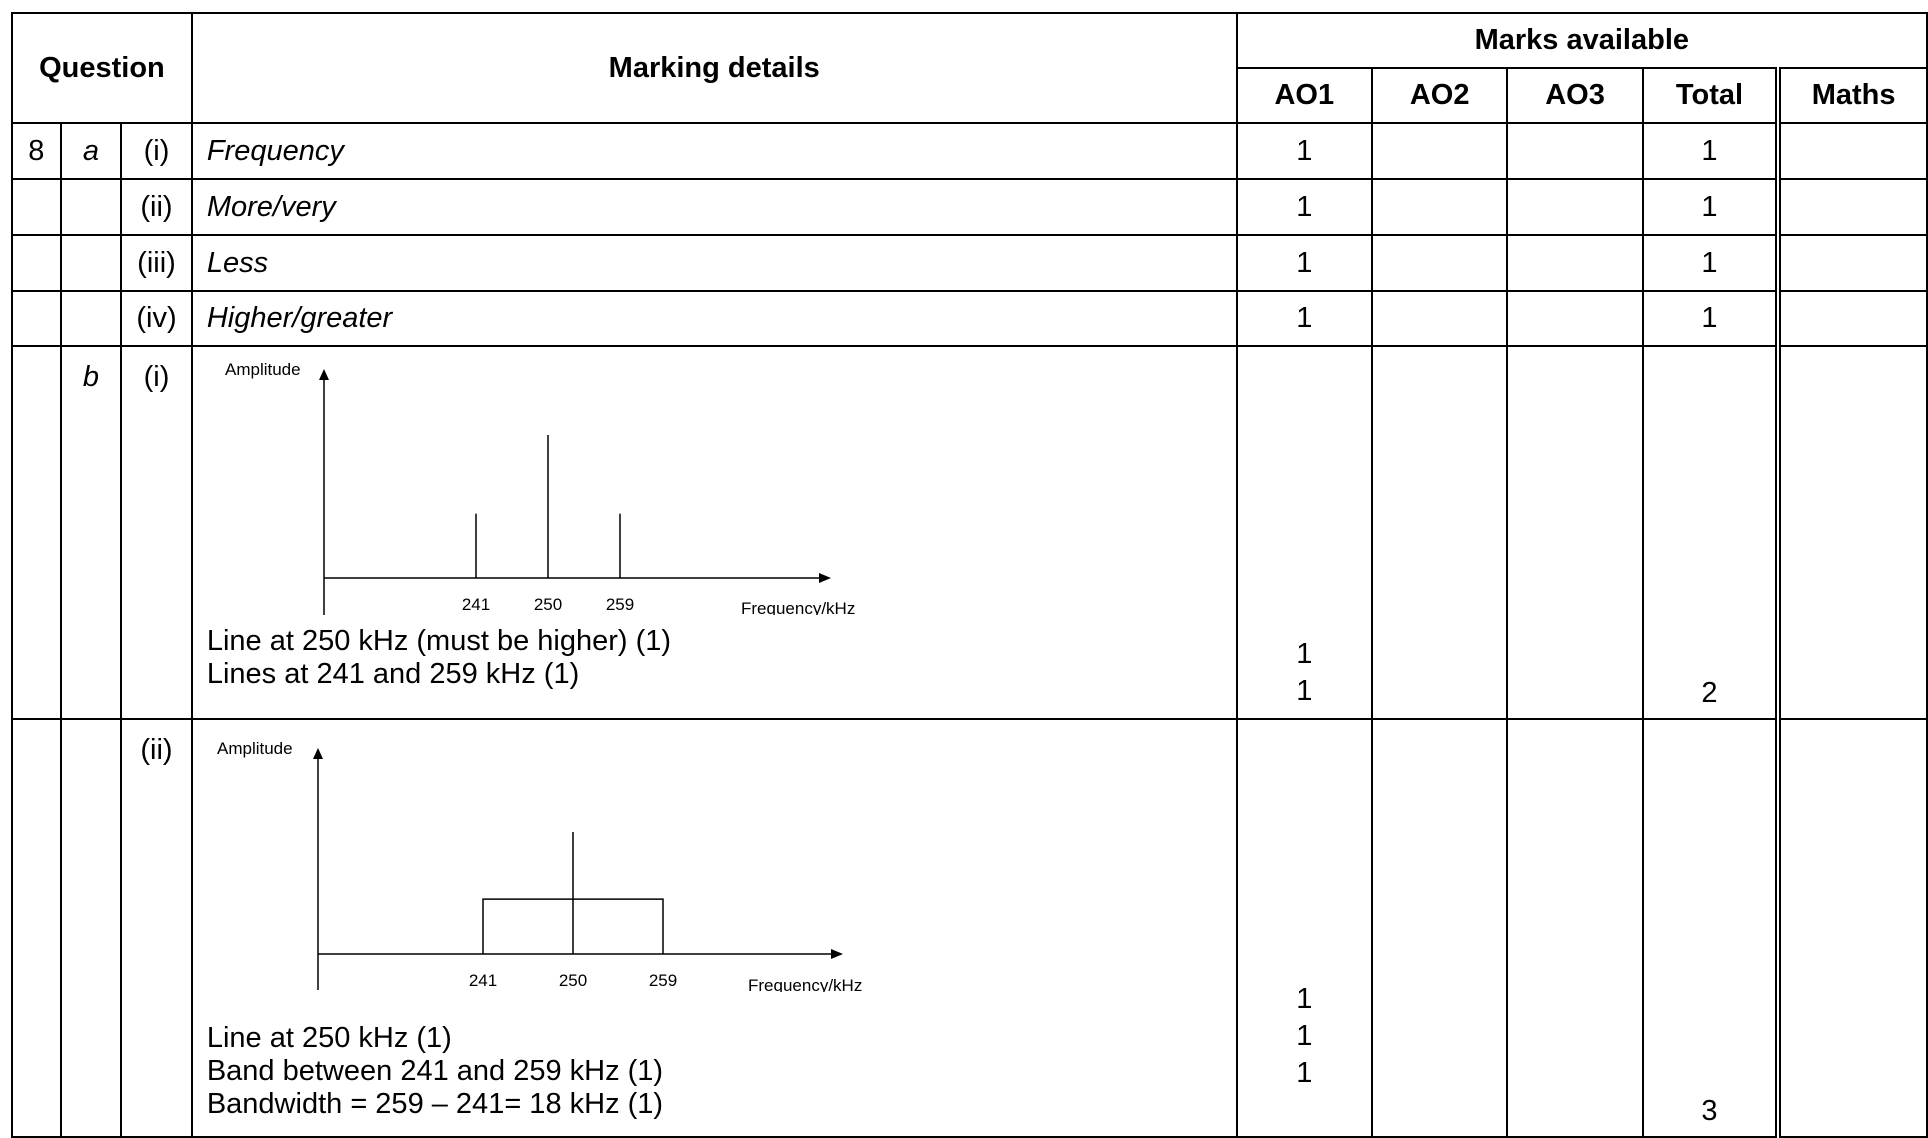 This screenshot has height=1138, width=1928. I want to click on table-row: (iv) Higher/greater 1 1, so click(969, 318).